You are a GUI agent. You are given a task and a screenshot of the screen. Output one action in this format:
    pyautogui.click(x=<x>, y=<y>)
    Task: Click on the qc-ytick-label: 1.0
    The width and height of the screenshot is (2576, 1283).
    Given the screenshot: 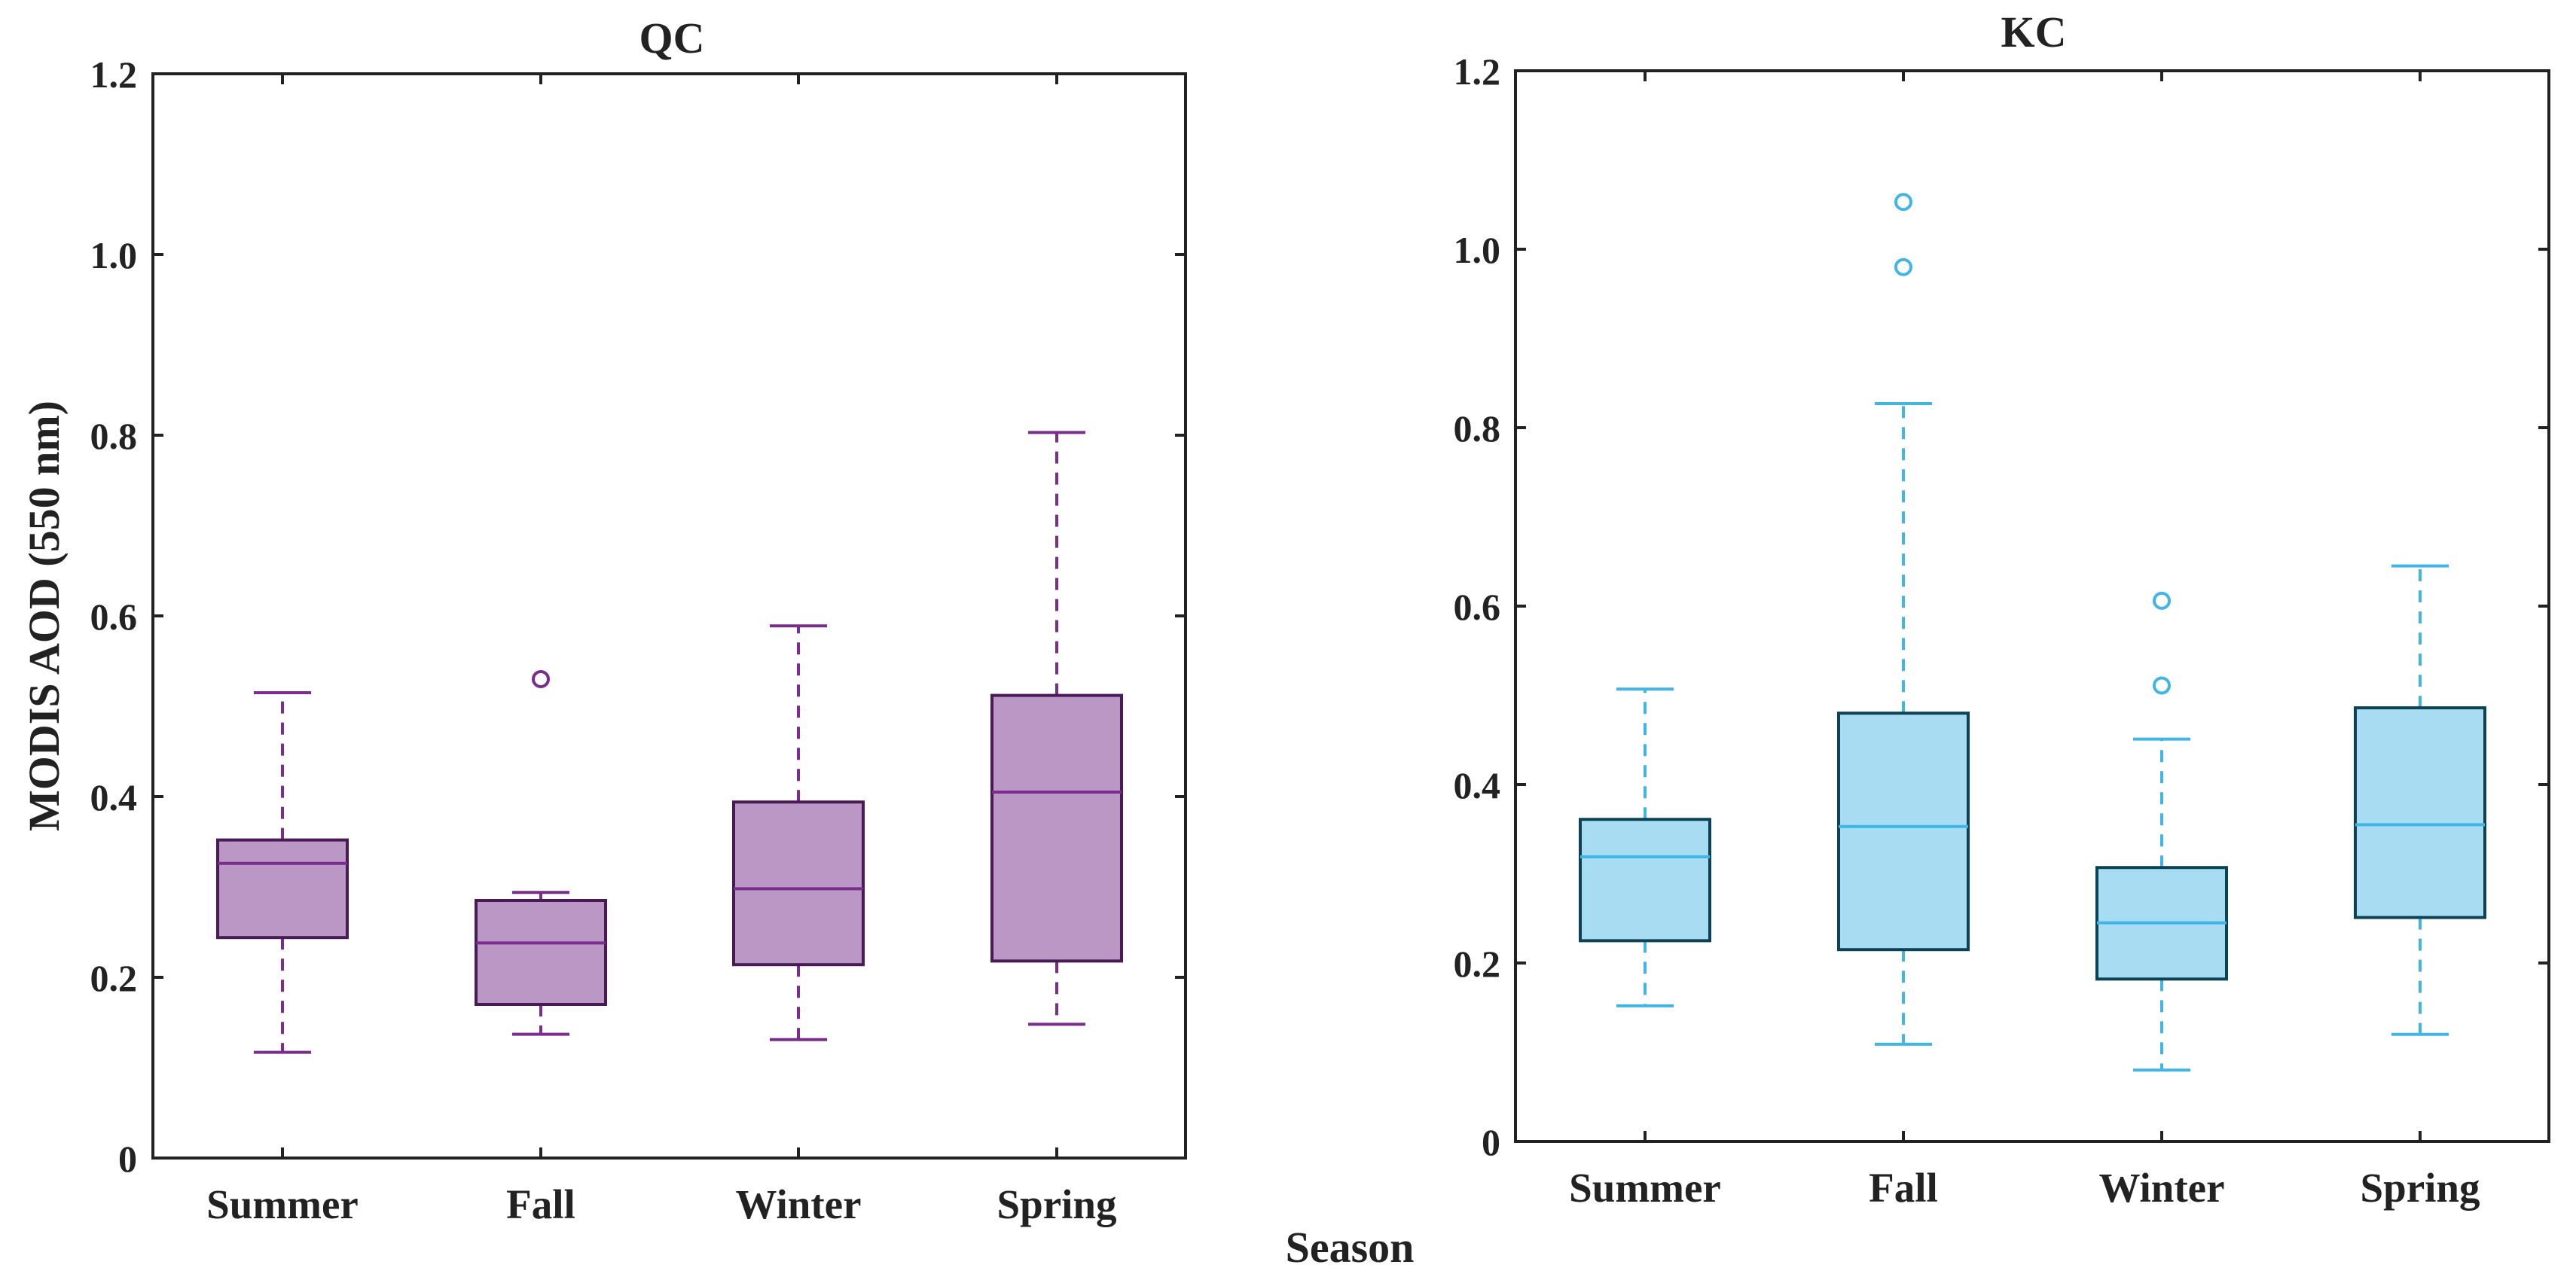 What is the action you would take?
    pyautogui.click(x=114, y=255)
    